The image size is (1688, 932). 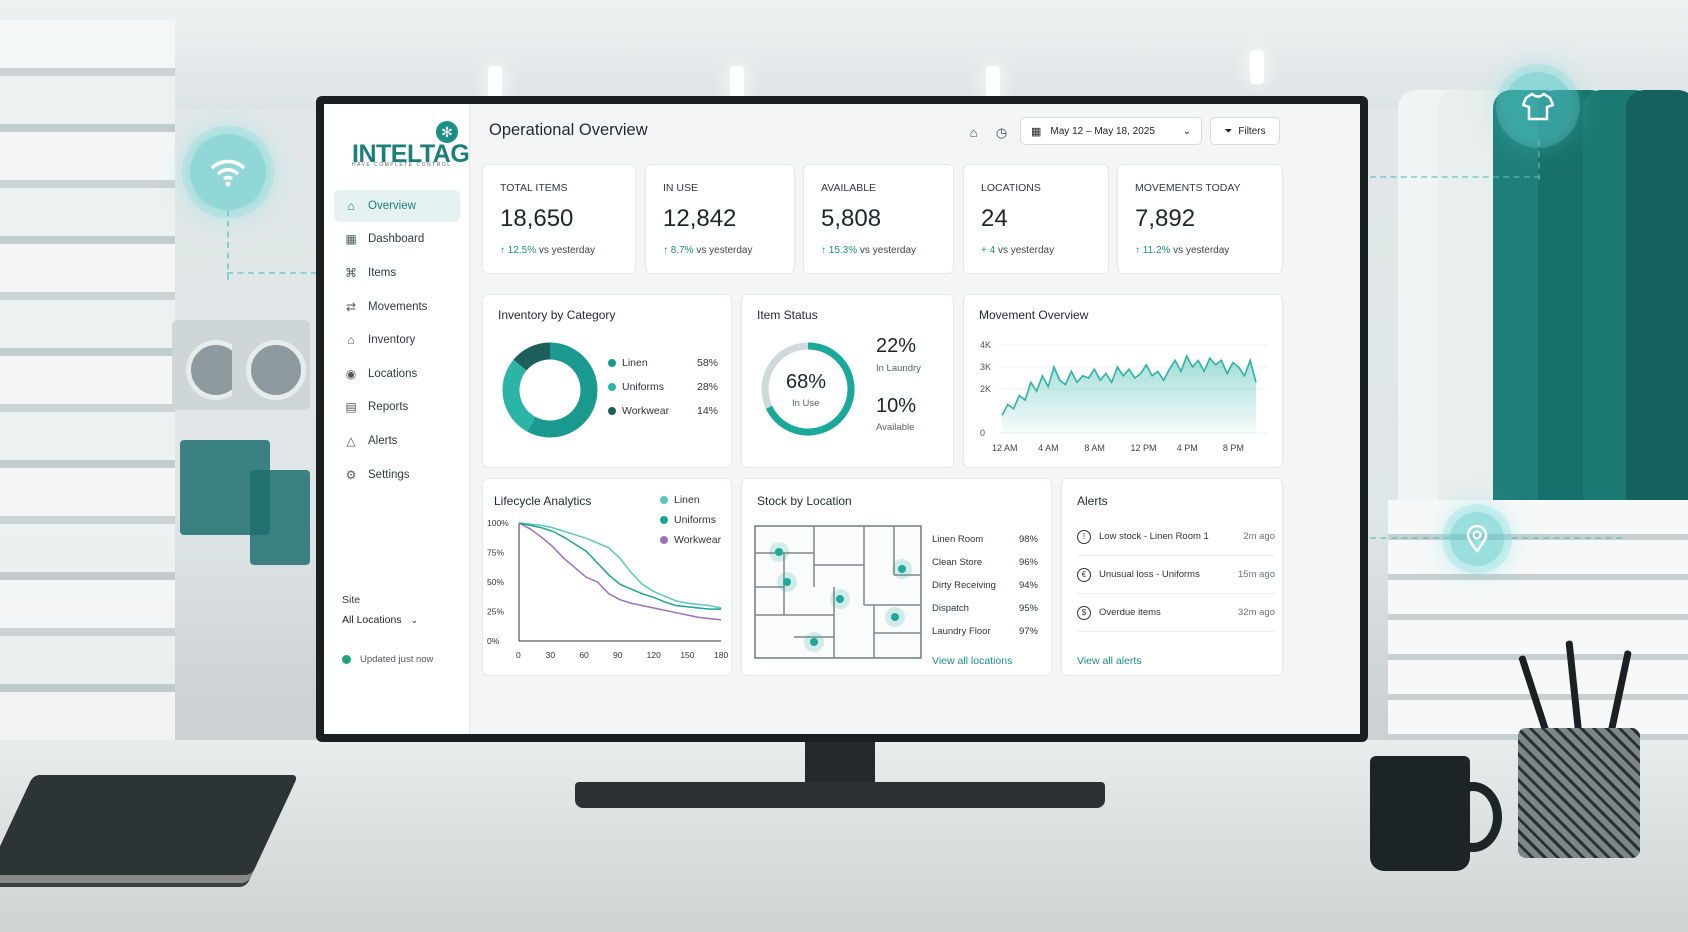 I want to click on item-status-title: Item Status, so click(x=787, y=315).